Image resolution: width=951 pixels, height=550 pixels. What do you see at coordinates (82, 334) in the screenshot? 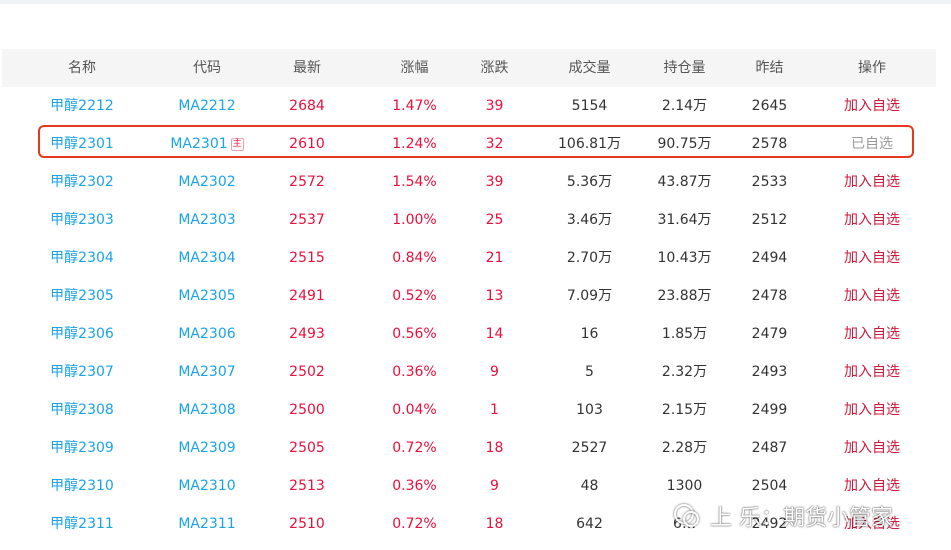
I see `contract-name-link: 甲醇2306` at bounding box center [82, 334].